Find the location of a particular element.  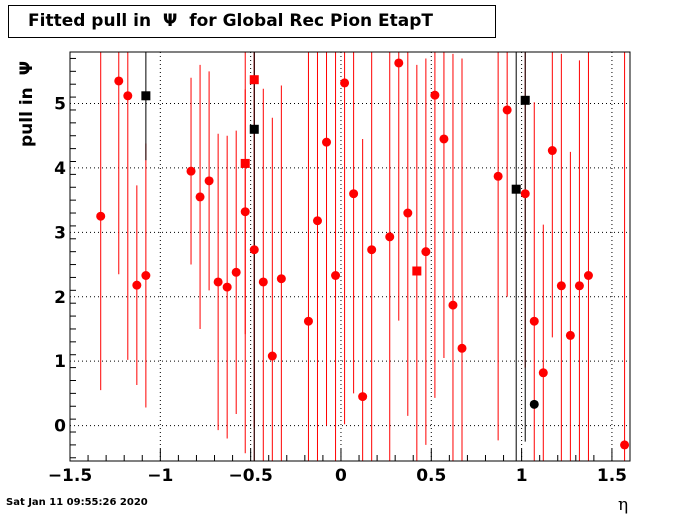

y-tick-label: 3 is located at coordinates (60, 233).